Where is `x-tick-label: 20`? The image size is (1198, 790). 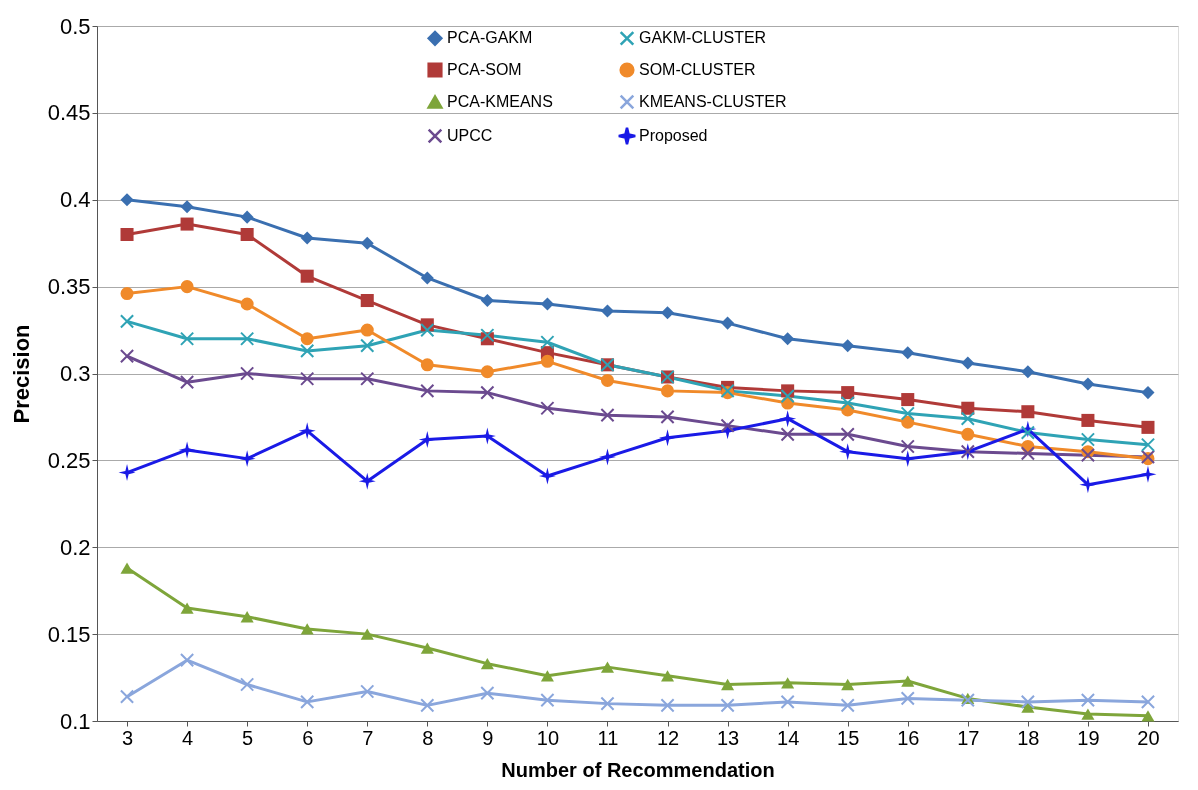 x-tick-label: 20 is located at coordinates (1148, 737).